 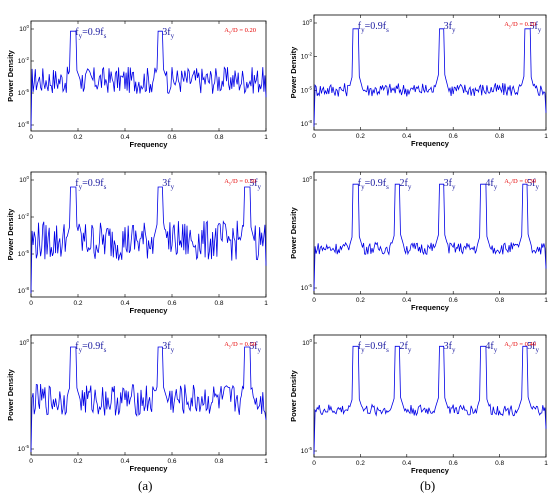 I want to click on ratio-label: Ay/D = 0.40, so click(x=520, y=345).